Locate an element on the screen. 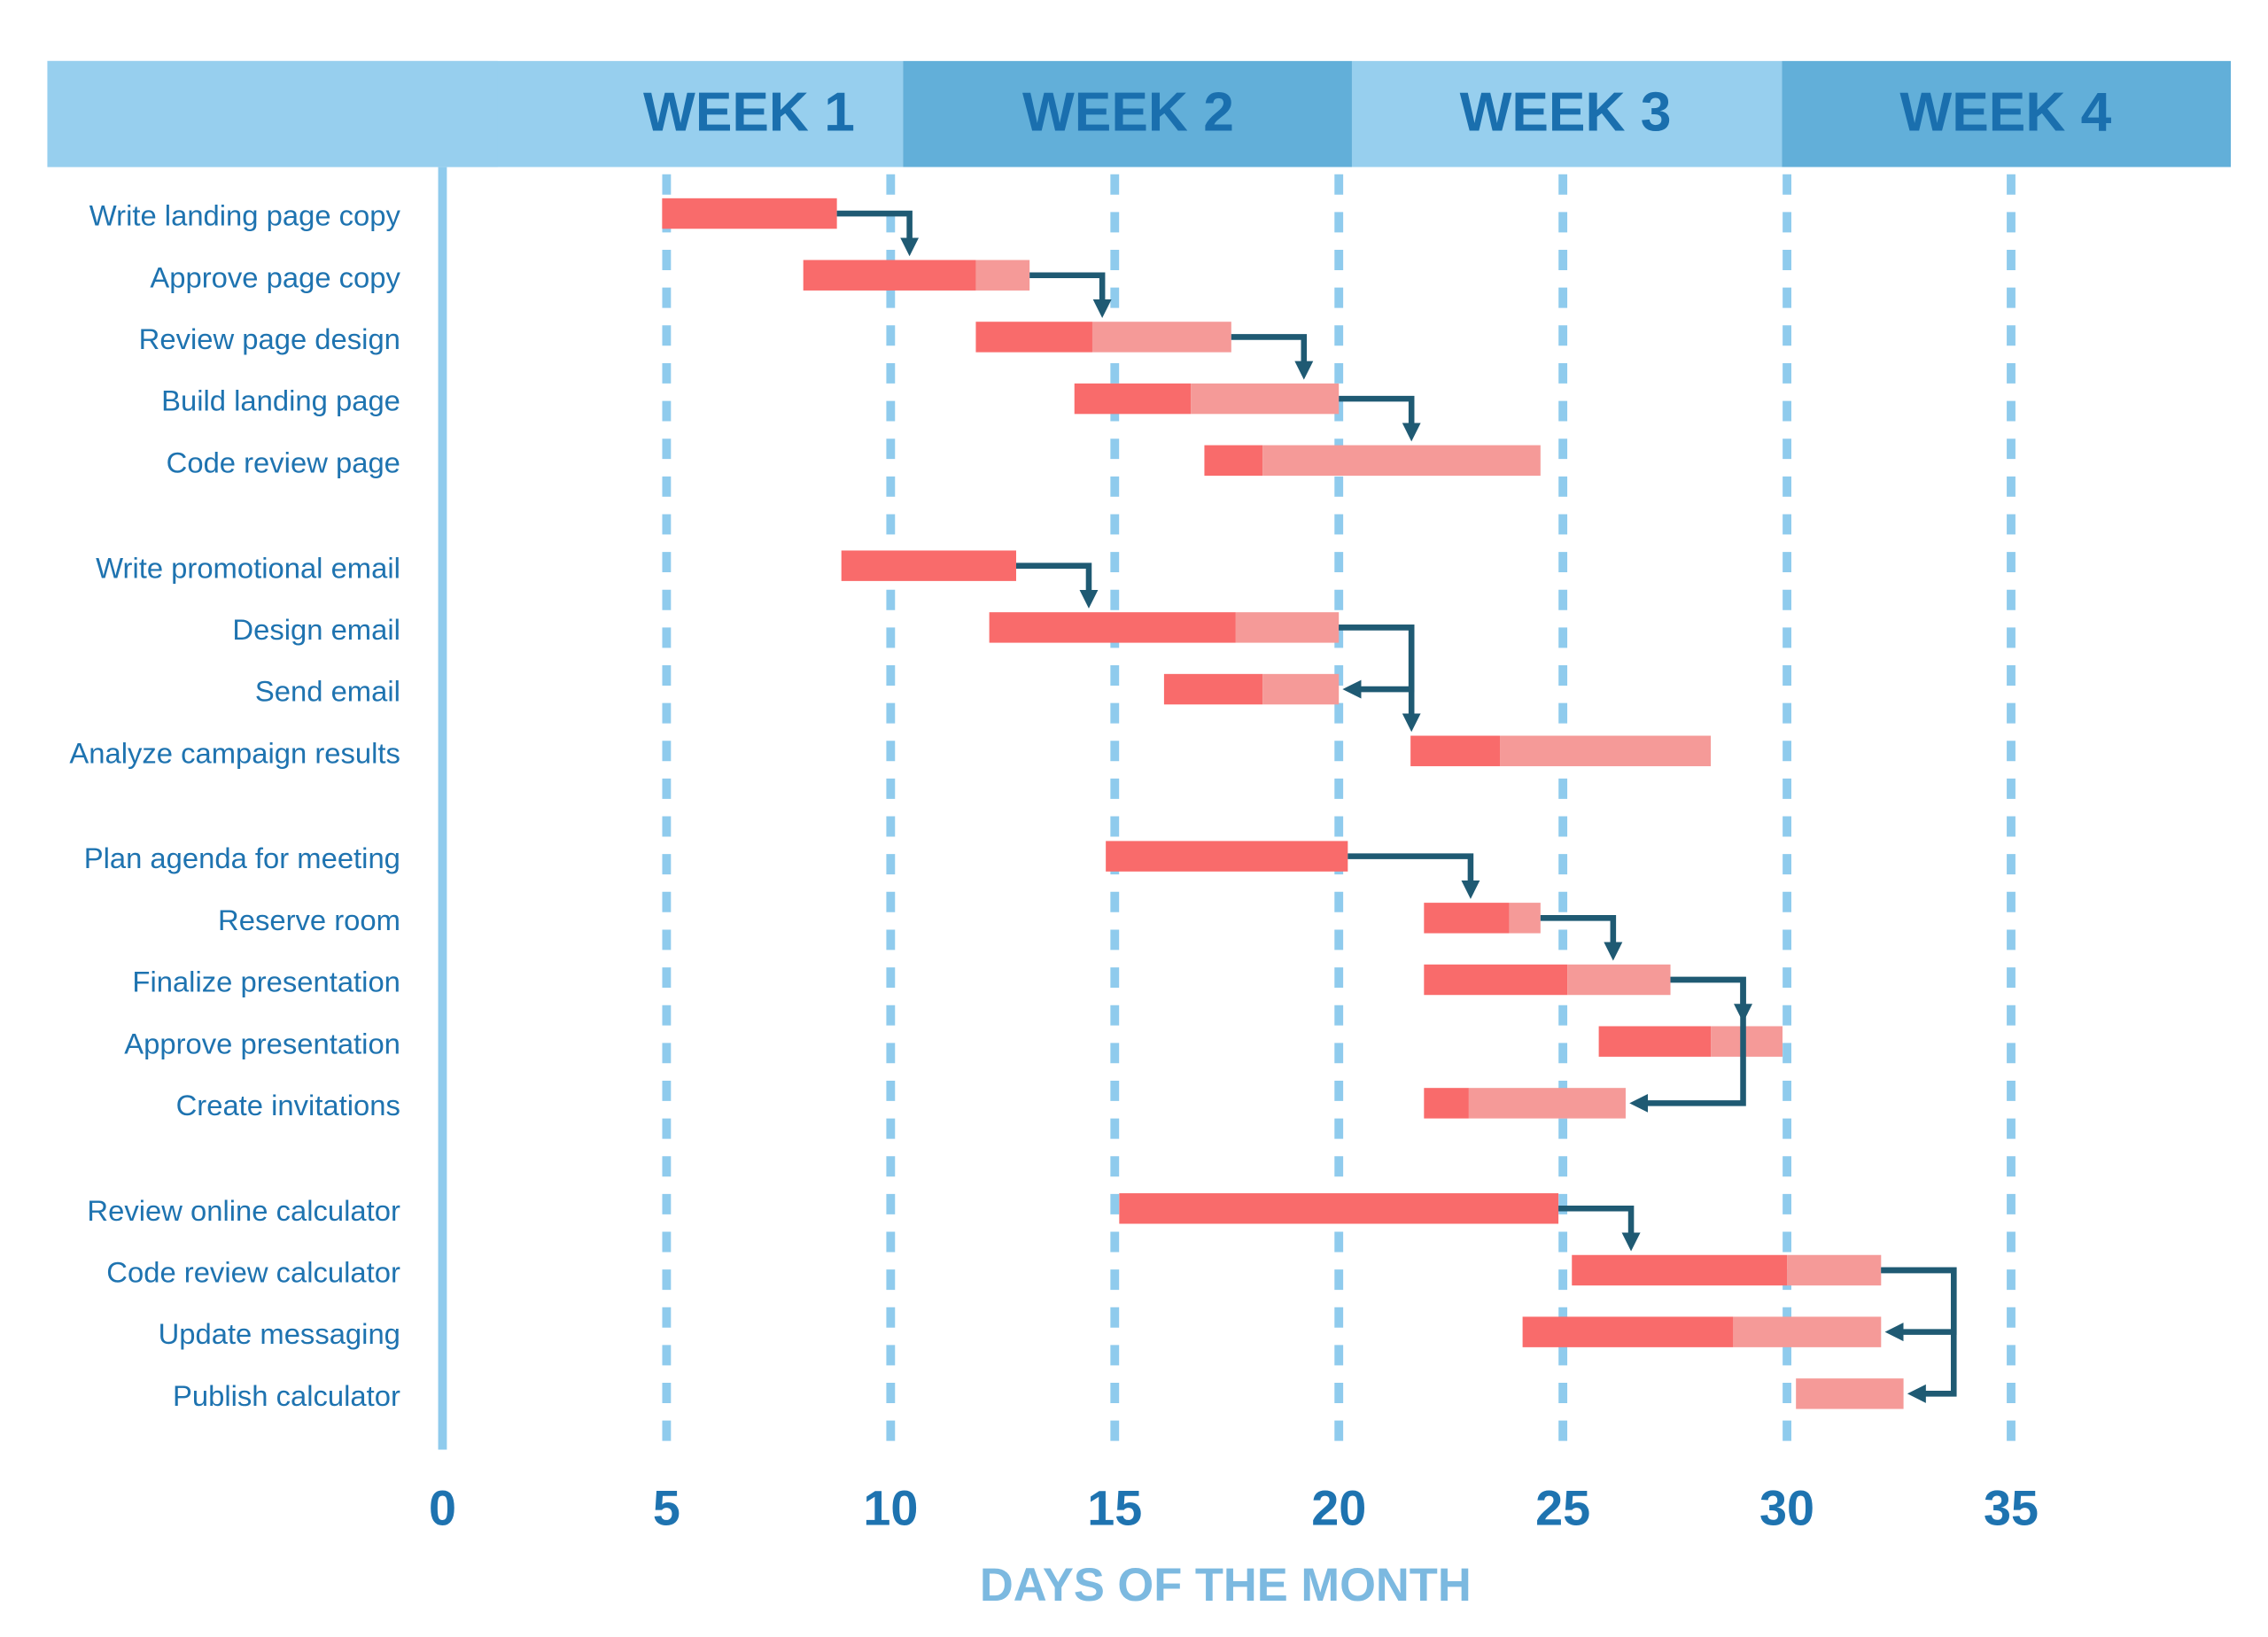  task-label: Write landing page copy is located at coordinates (245, 215).